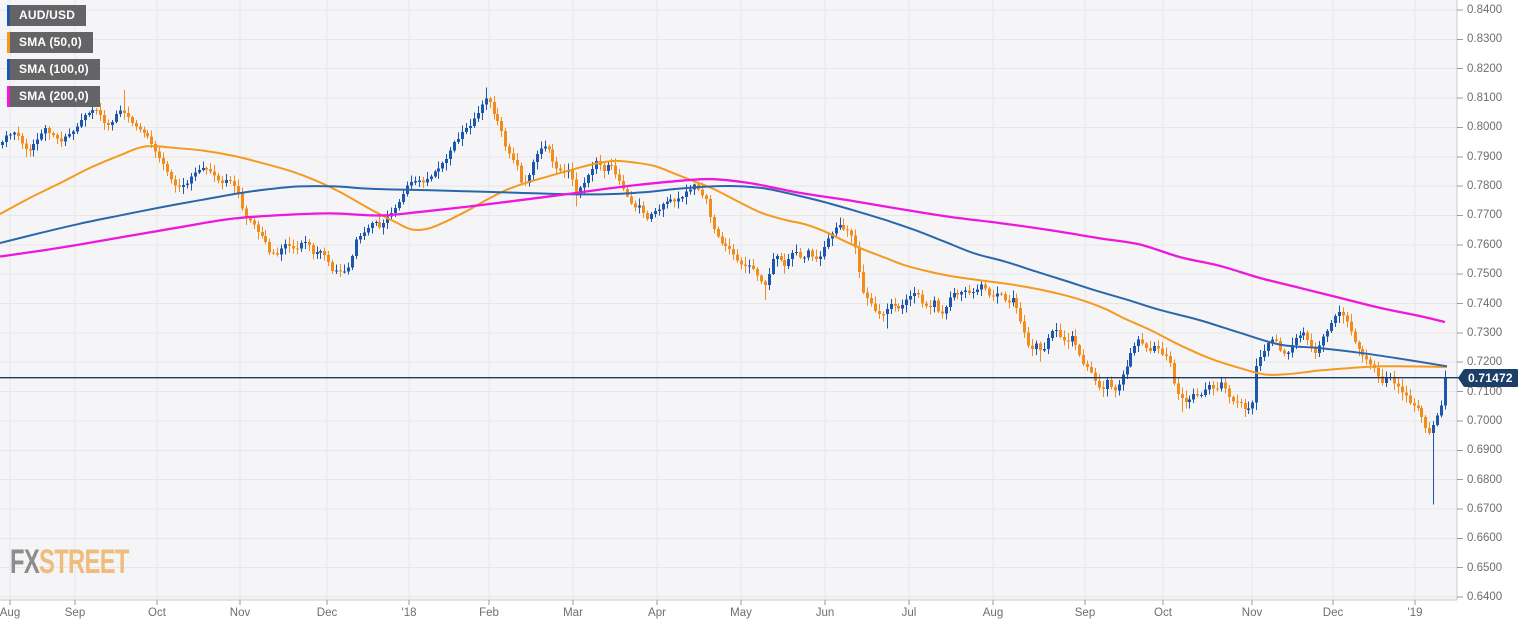 Image resolution: width=1534 pixels, height=627 pixels. What do you see at coordinates (1485, 39) in the screenshot?
I see `y-axis-label: 0.8300` at bounding box center [1485, 39].